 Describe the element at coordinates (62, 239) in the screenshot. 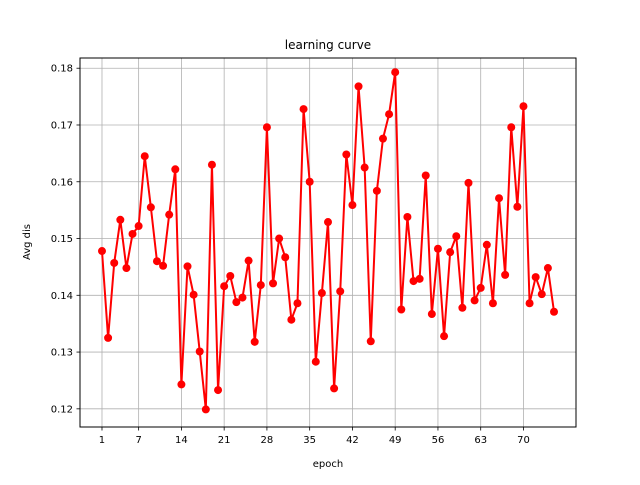

I see `y-tick-label: 0.15` at that location.